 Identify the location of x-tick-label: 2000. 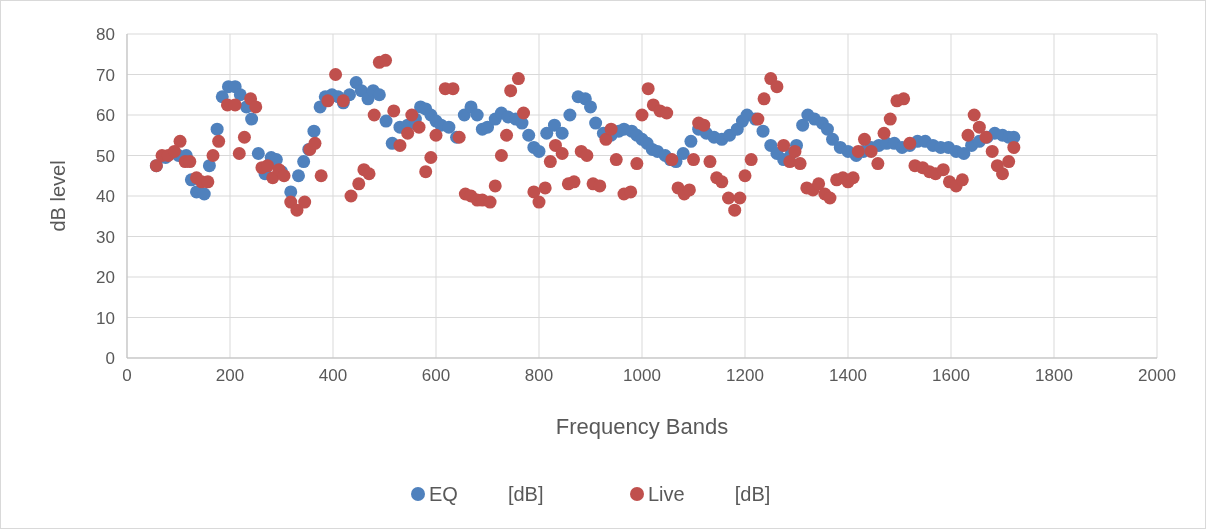
(1157, 375).